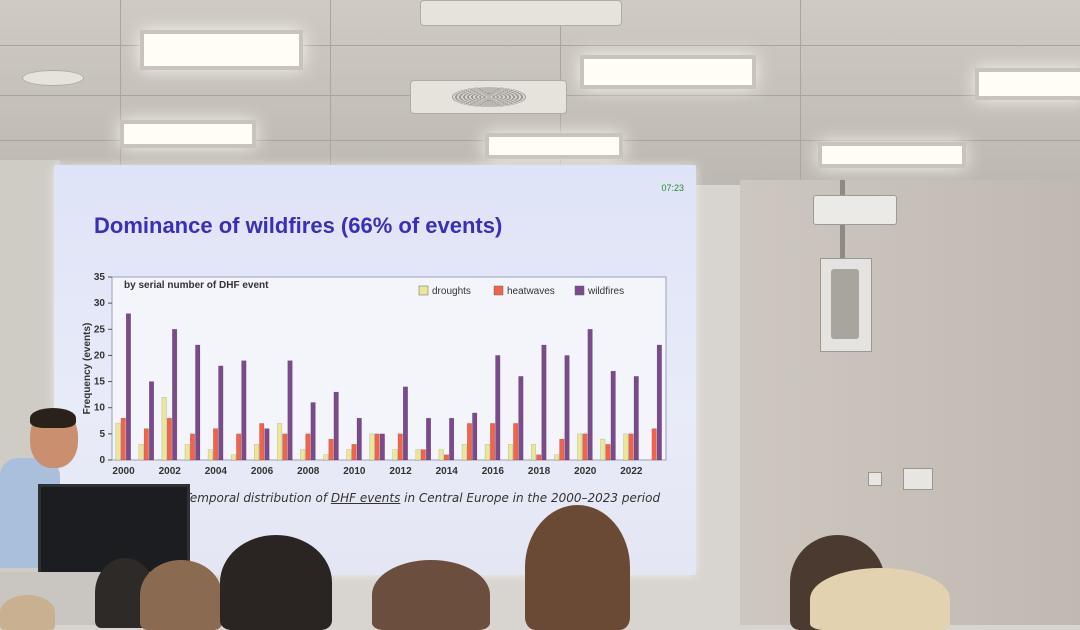 The width and height of the screenshot is (1080, 630). What do you see at coordinates (216, 444) in the screenshot?
I see `bar-heatwaves-2004` at bounding box center [216, 444].